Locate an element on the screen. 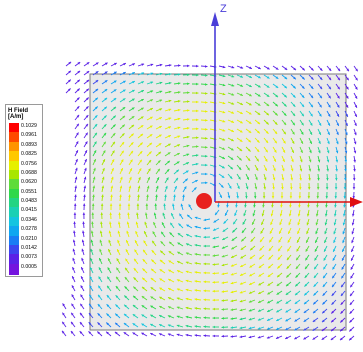 Image resolution: width=363 pixels, height=352 pixels. legend-title: H Field is located at coordinates (18, 111).